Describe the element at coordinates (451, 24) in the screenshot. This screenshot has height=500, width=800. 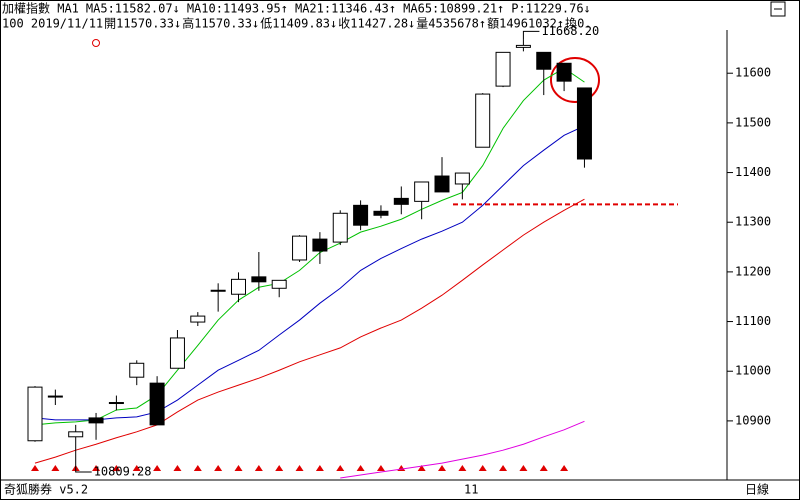
I see `info-item: 量4535678↑` at that location.